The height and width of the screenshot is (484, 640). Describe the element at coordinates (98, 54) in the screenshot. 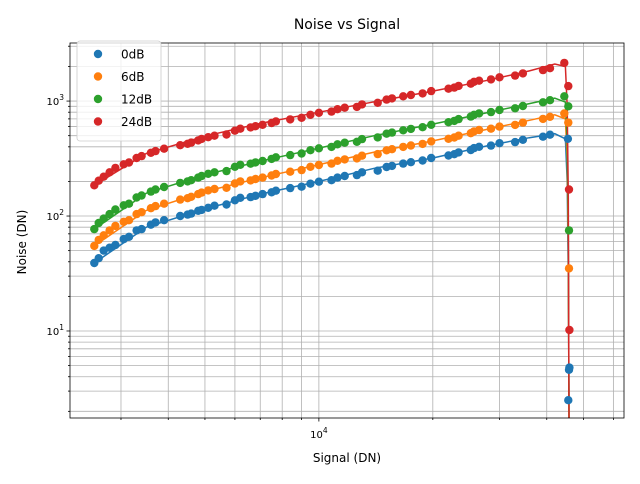

I see `legend-marker-0dB` at that location.